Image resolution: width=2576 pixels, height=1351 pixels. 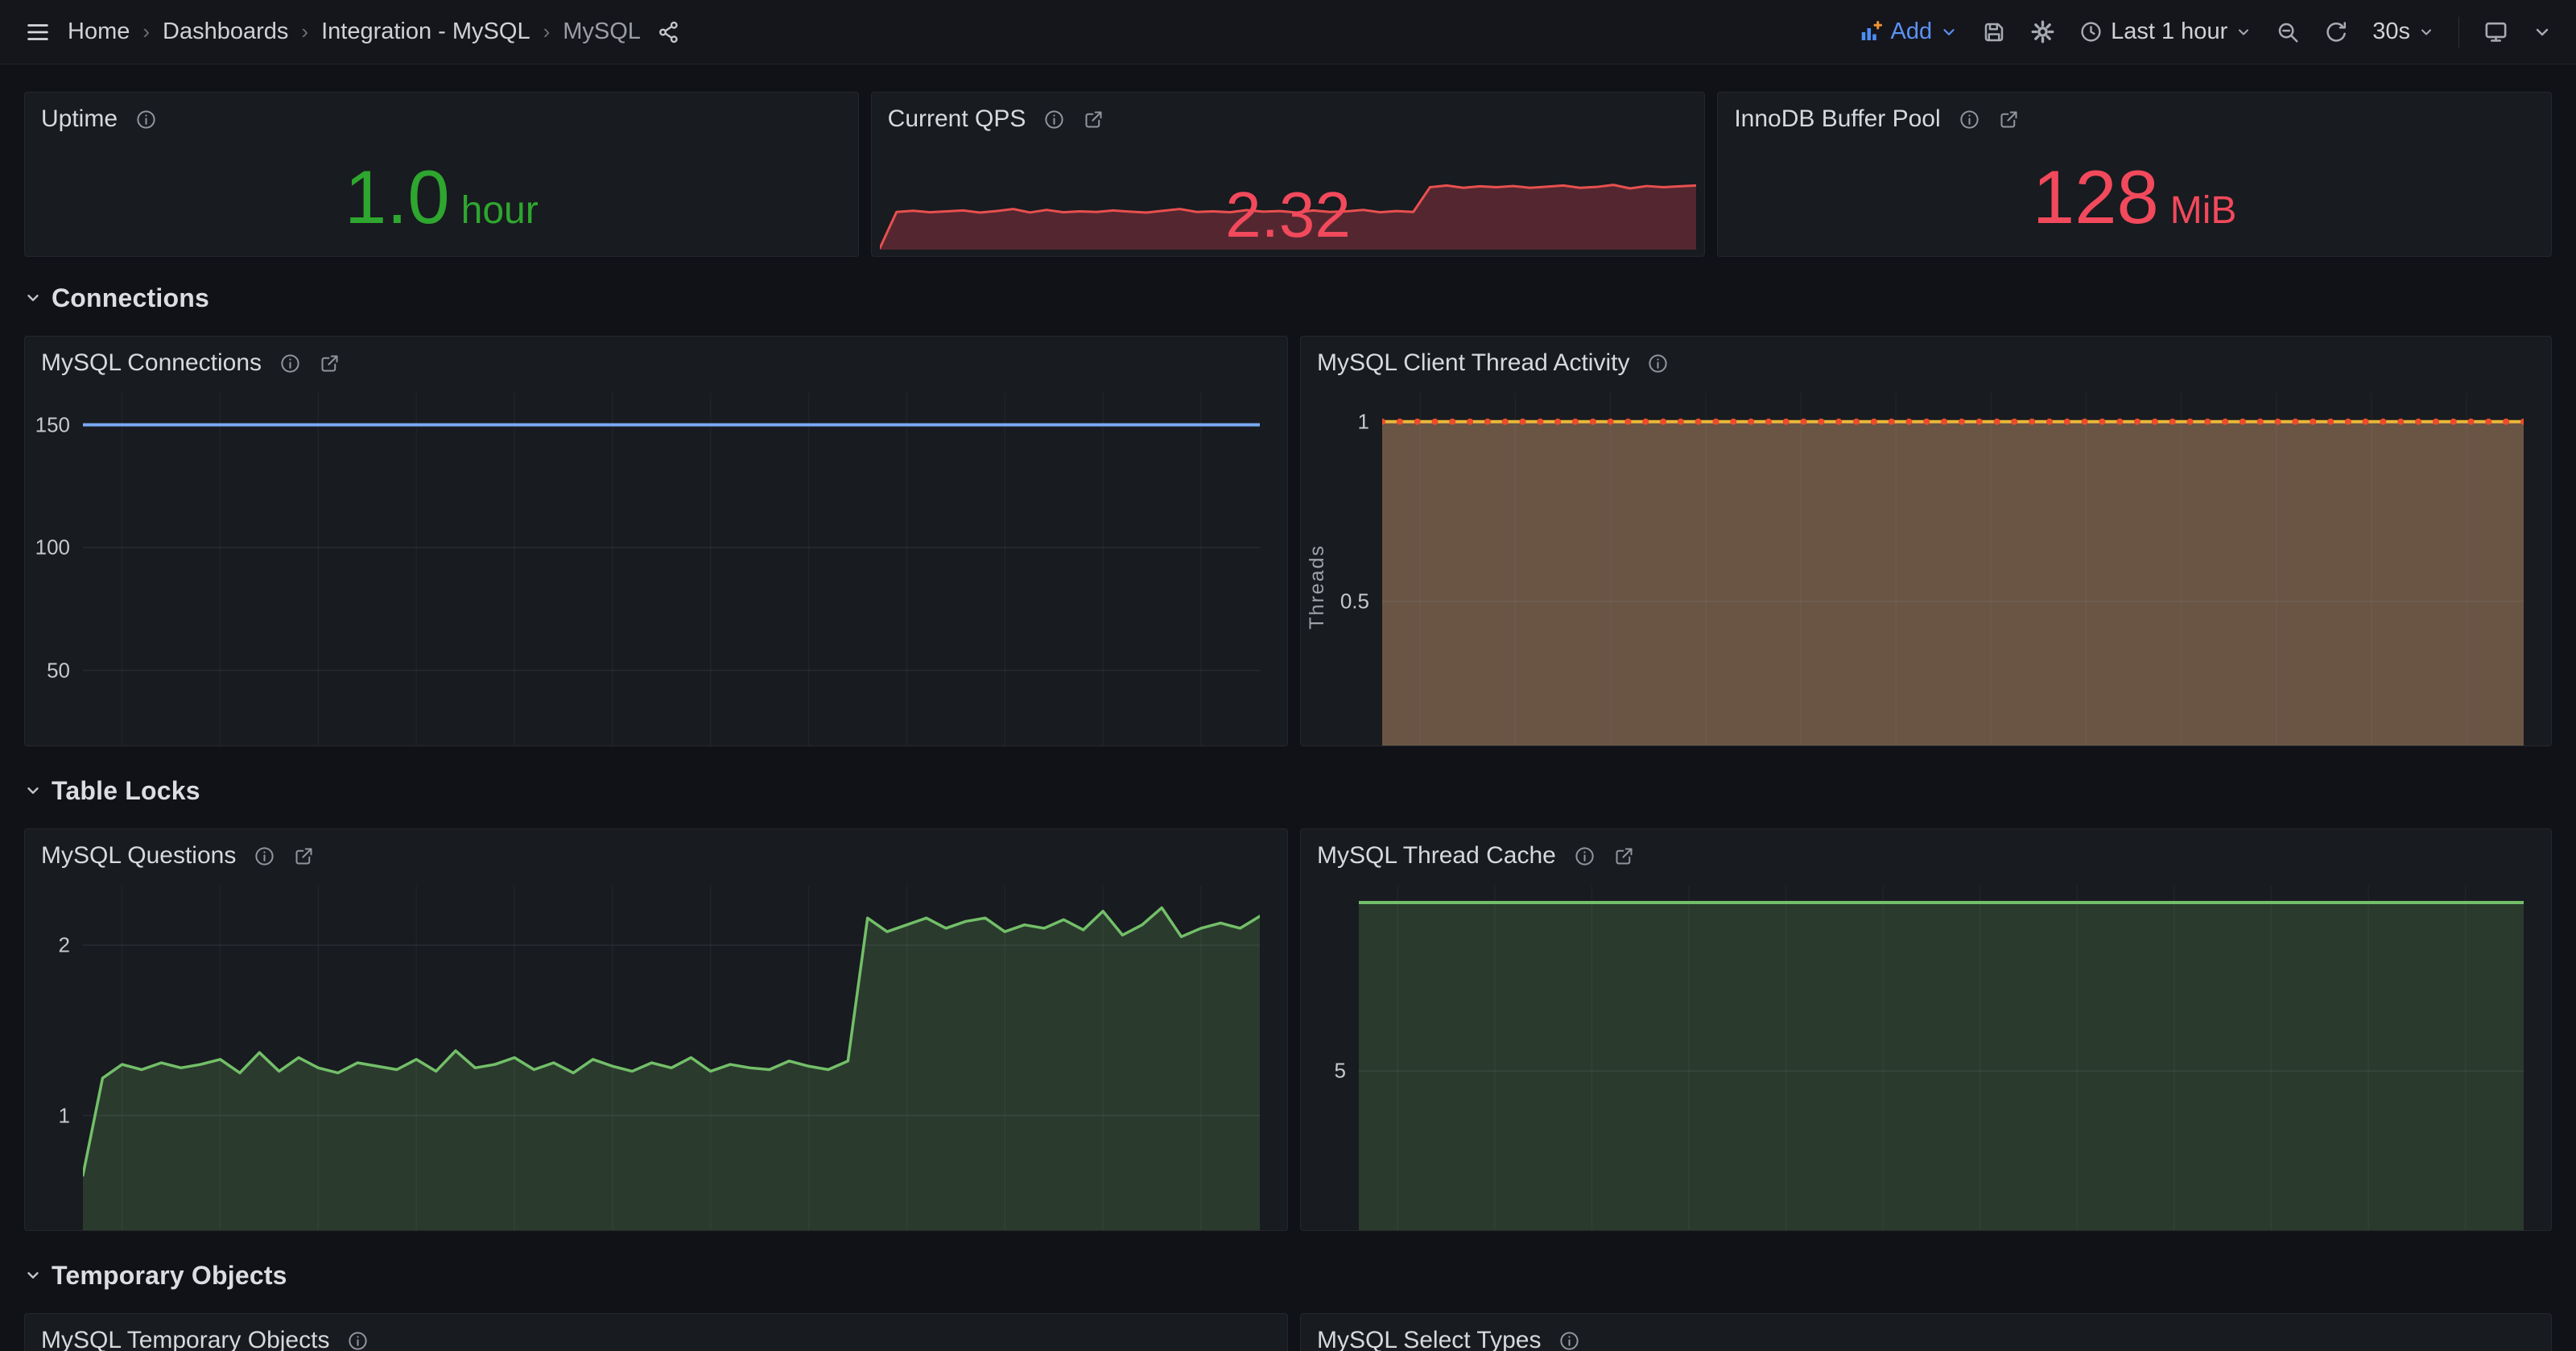 I want to click on save-dashboard-icon, so click(x=1994, y=32).